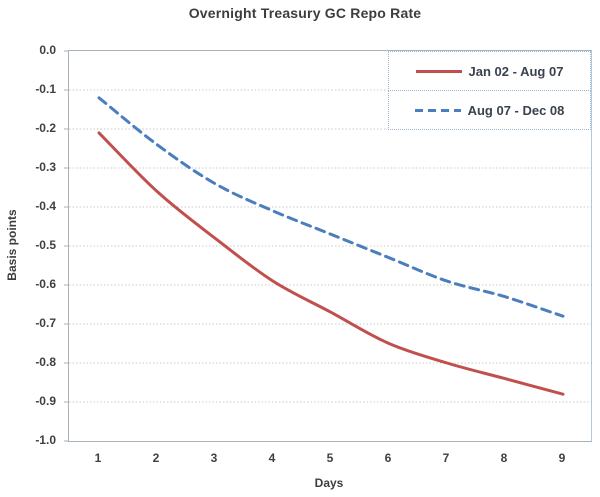 This screenshot has height=497, width=600. I want to click on y-tick-label: -0.5, so click(45, 245).